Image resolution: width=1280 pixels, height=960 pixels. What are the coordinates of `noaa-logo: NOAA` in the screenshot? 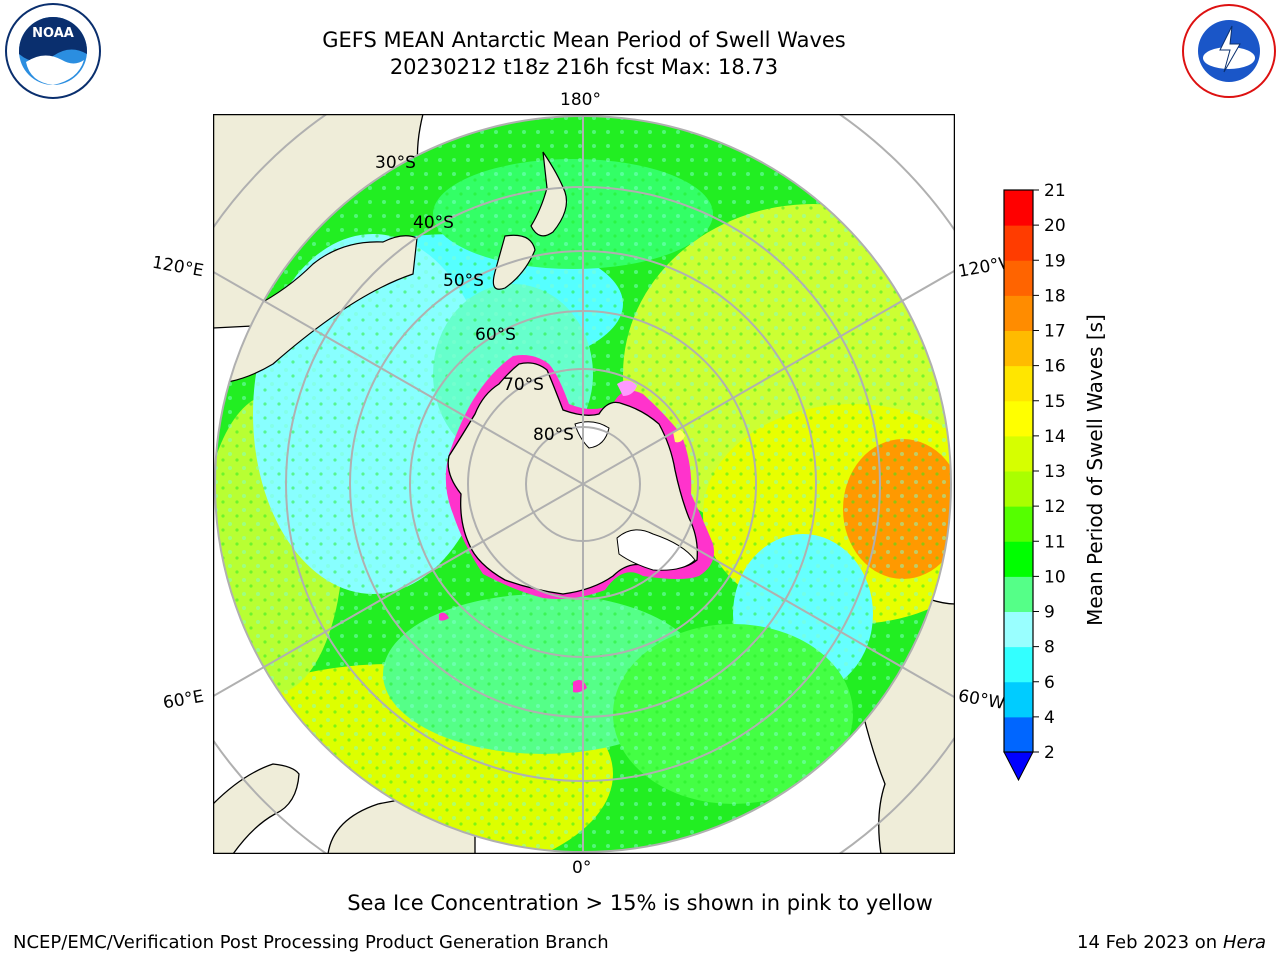 It's located at (53, 53).